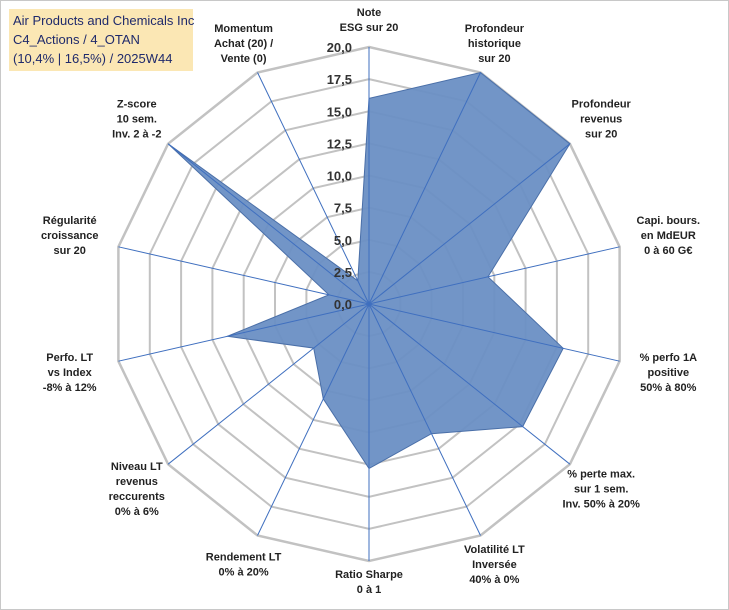 The image size is (729, 610). Describe the element at coordinates (369, 20) in the screenshot. I see `axis-label: Note ESG sur 20` at that location.